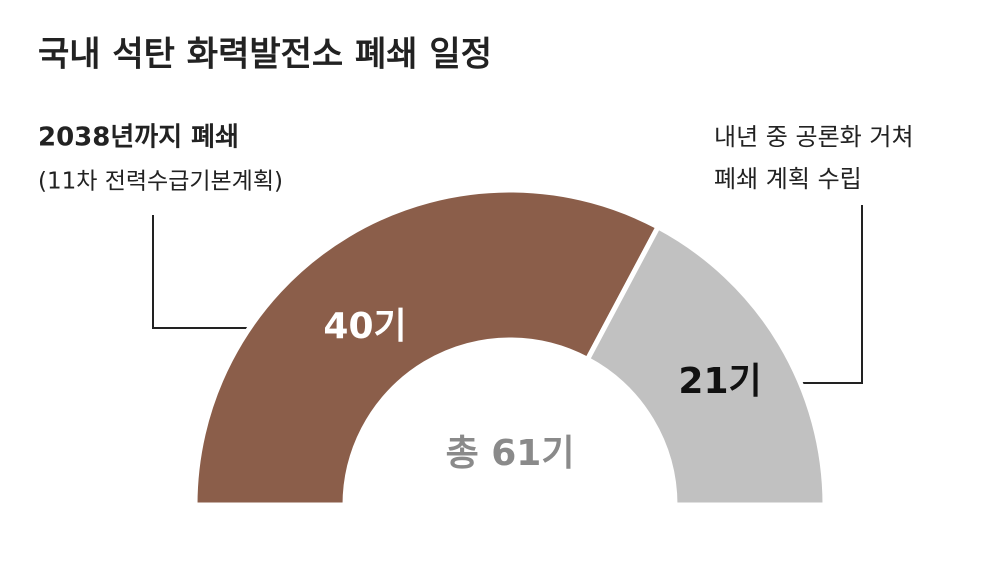 The width and height of the screenshot is (1000, 564). I want to click on annotation: 폐쇄 계획 수립, so click(788, 179).